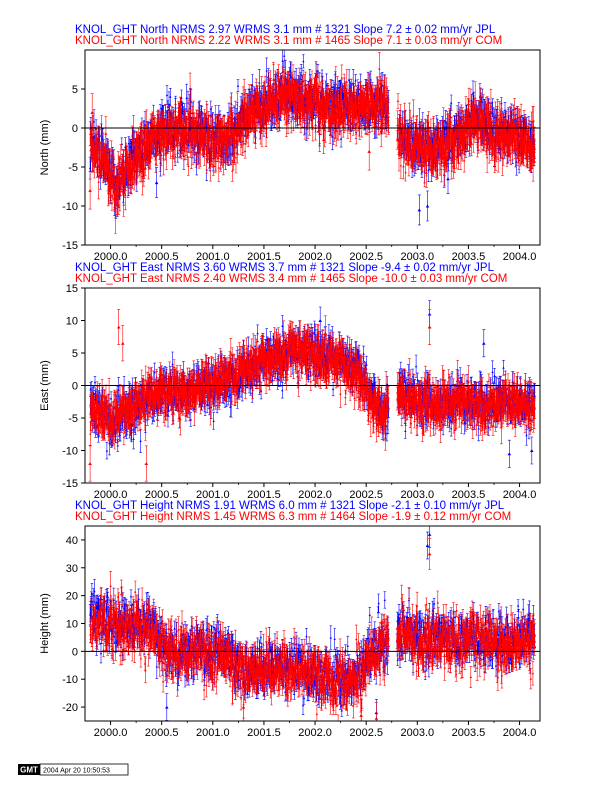 Image resolution: width=612 pixels, height=797 pixels. What do you see at coordinates (45, 148) in the screenshot?
I see `y-axis-label: North (mm)` at bounding box center [45, 148].